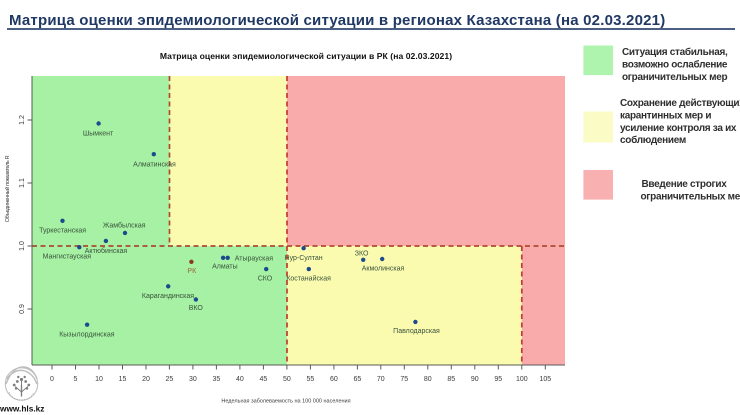  What do you see at coordinates (225, 267) in the screenshot?
I see `svg-text: Алматы` at bounding box center [225, 267].